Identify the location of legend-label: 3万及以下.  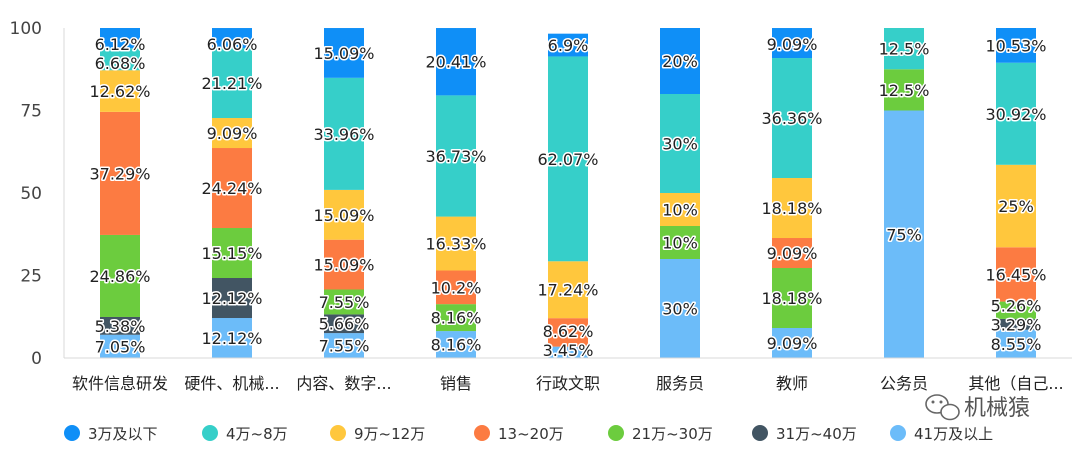
(123, 434).